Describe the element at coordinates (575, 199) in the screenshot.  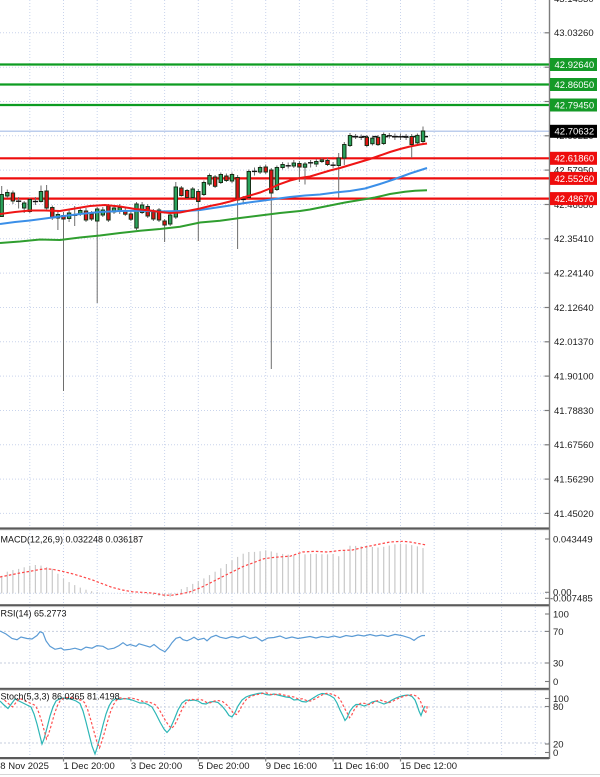
I see `svg-text: 42.48670` at that location.